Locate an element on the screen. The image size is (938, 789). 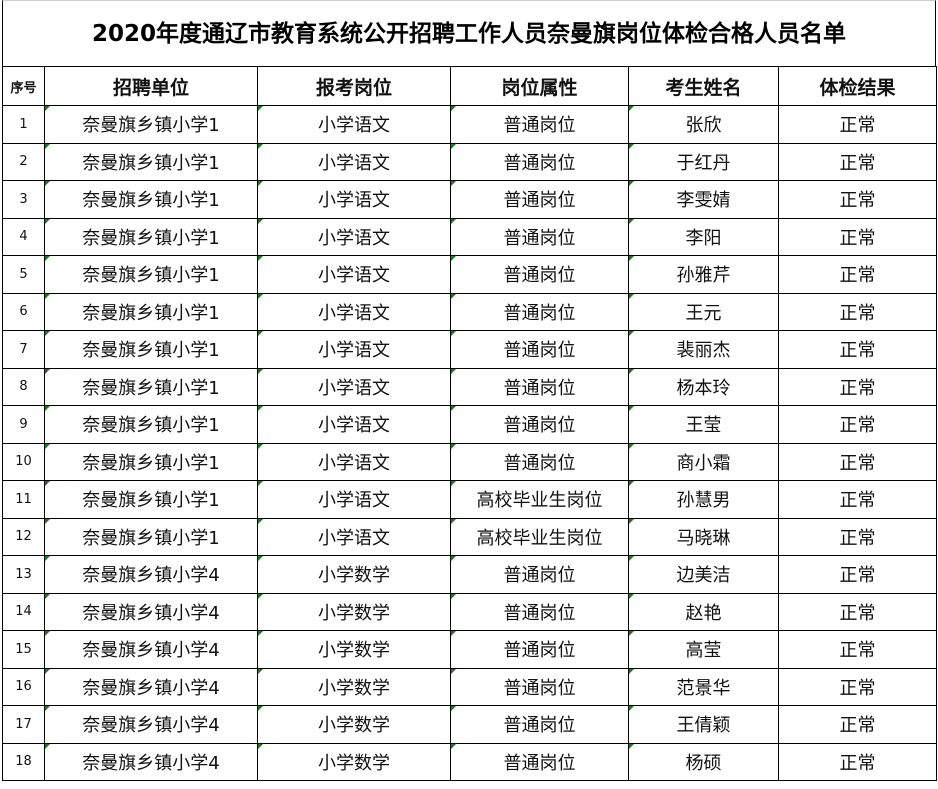
page-title: 2020年度通辽市教育系统公开招聘工作人员奈曼旗岗位体检合格人员名单 is located at coordinates (469, 33).